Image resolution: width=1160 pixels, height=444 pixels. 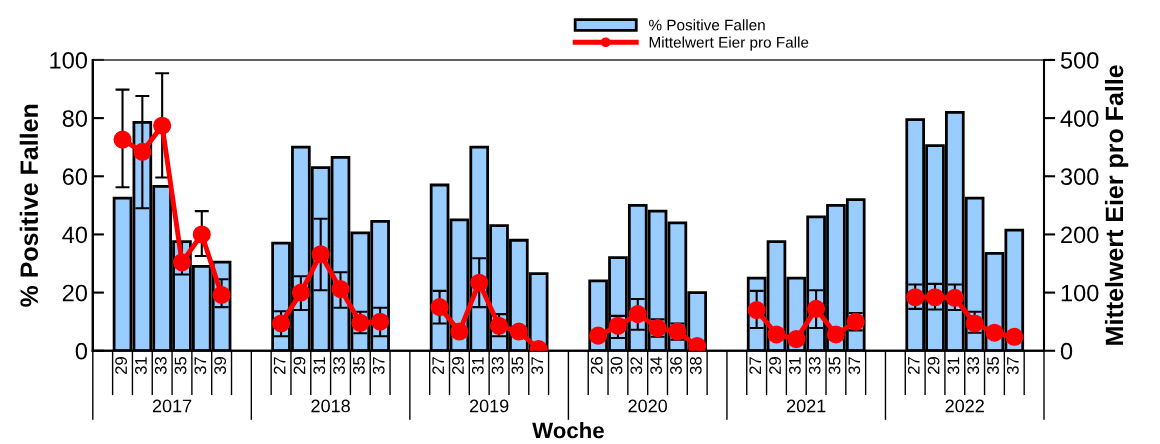 What do you see at coordinates (75, 293) in the screenshot?
I see `y-tick-label: 20` at bounding box center [75, 293].